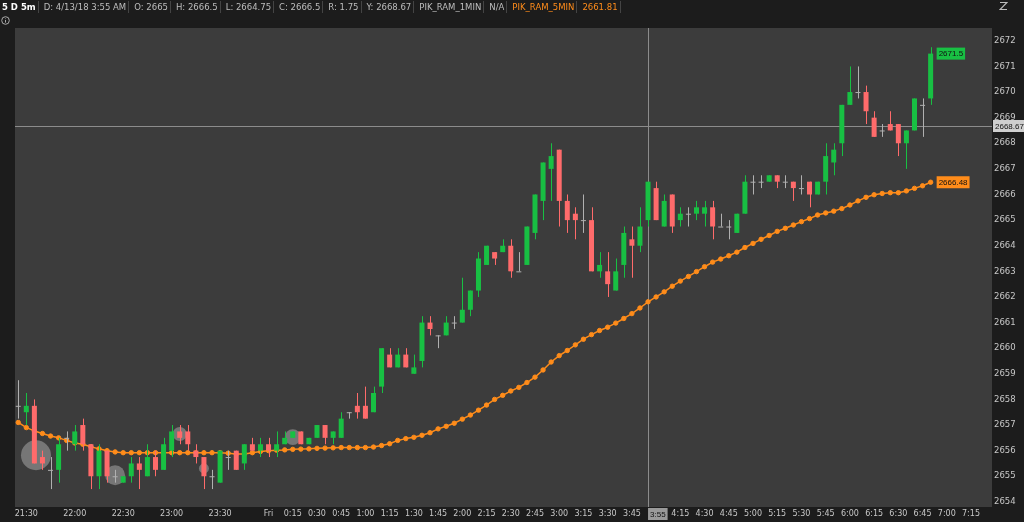 Image resolution: width=1024 pixels, height=522 pixels. I want to click on x-tick-label: 6:00, so click(849, 513).